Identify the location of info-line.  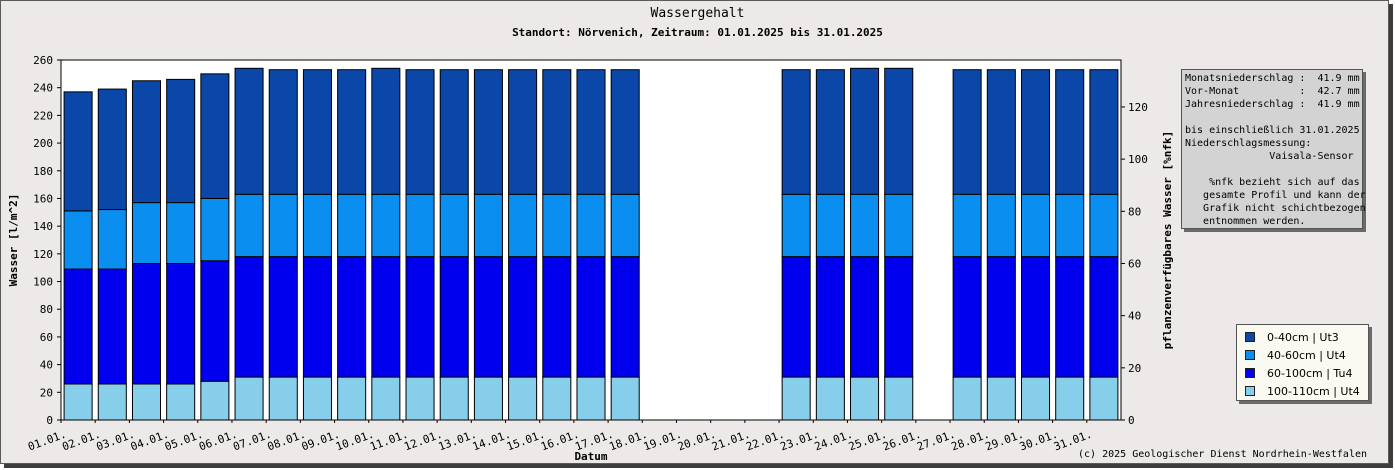
(1272, 117).